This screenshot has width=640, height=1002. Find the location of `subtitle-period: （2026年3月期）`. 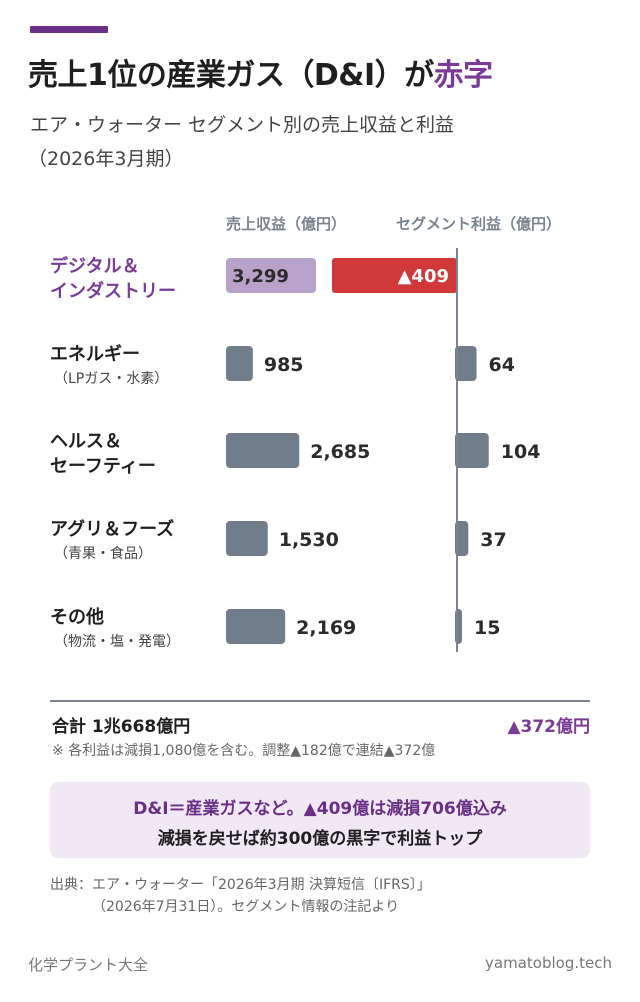

subtitle-period: （2026年3月期） is located at coordinates (106, 159).